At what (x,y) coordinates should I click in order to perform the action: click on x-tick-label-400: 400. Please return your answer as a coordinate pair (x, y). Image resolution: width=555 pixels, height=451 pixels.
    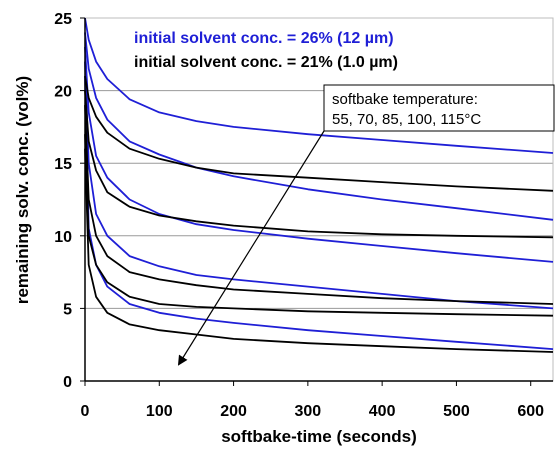
    Looking at the image, I should click on (382, 411).